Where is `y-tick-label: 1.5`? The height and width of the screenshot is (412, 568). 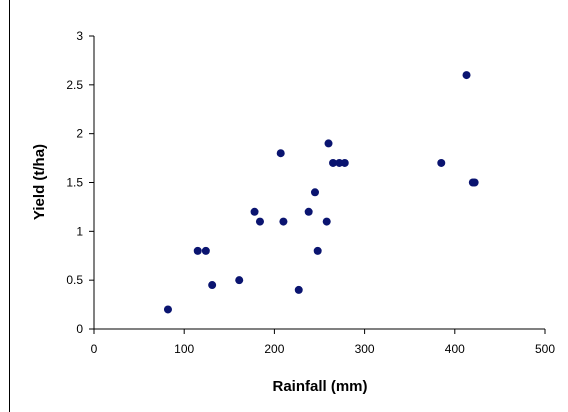 y-tick-label: 1.5 is located at coordinates (74, 183).